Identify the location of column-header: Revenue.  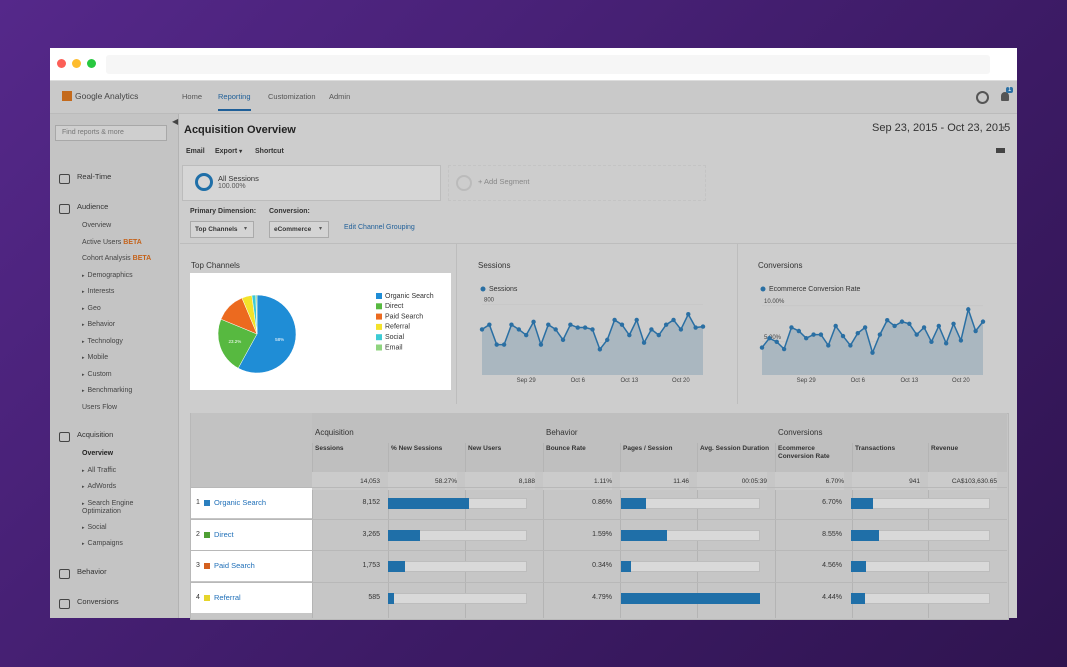
(945, 448).